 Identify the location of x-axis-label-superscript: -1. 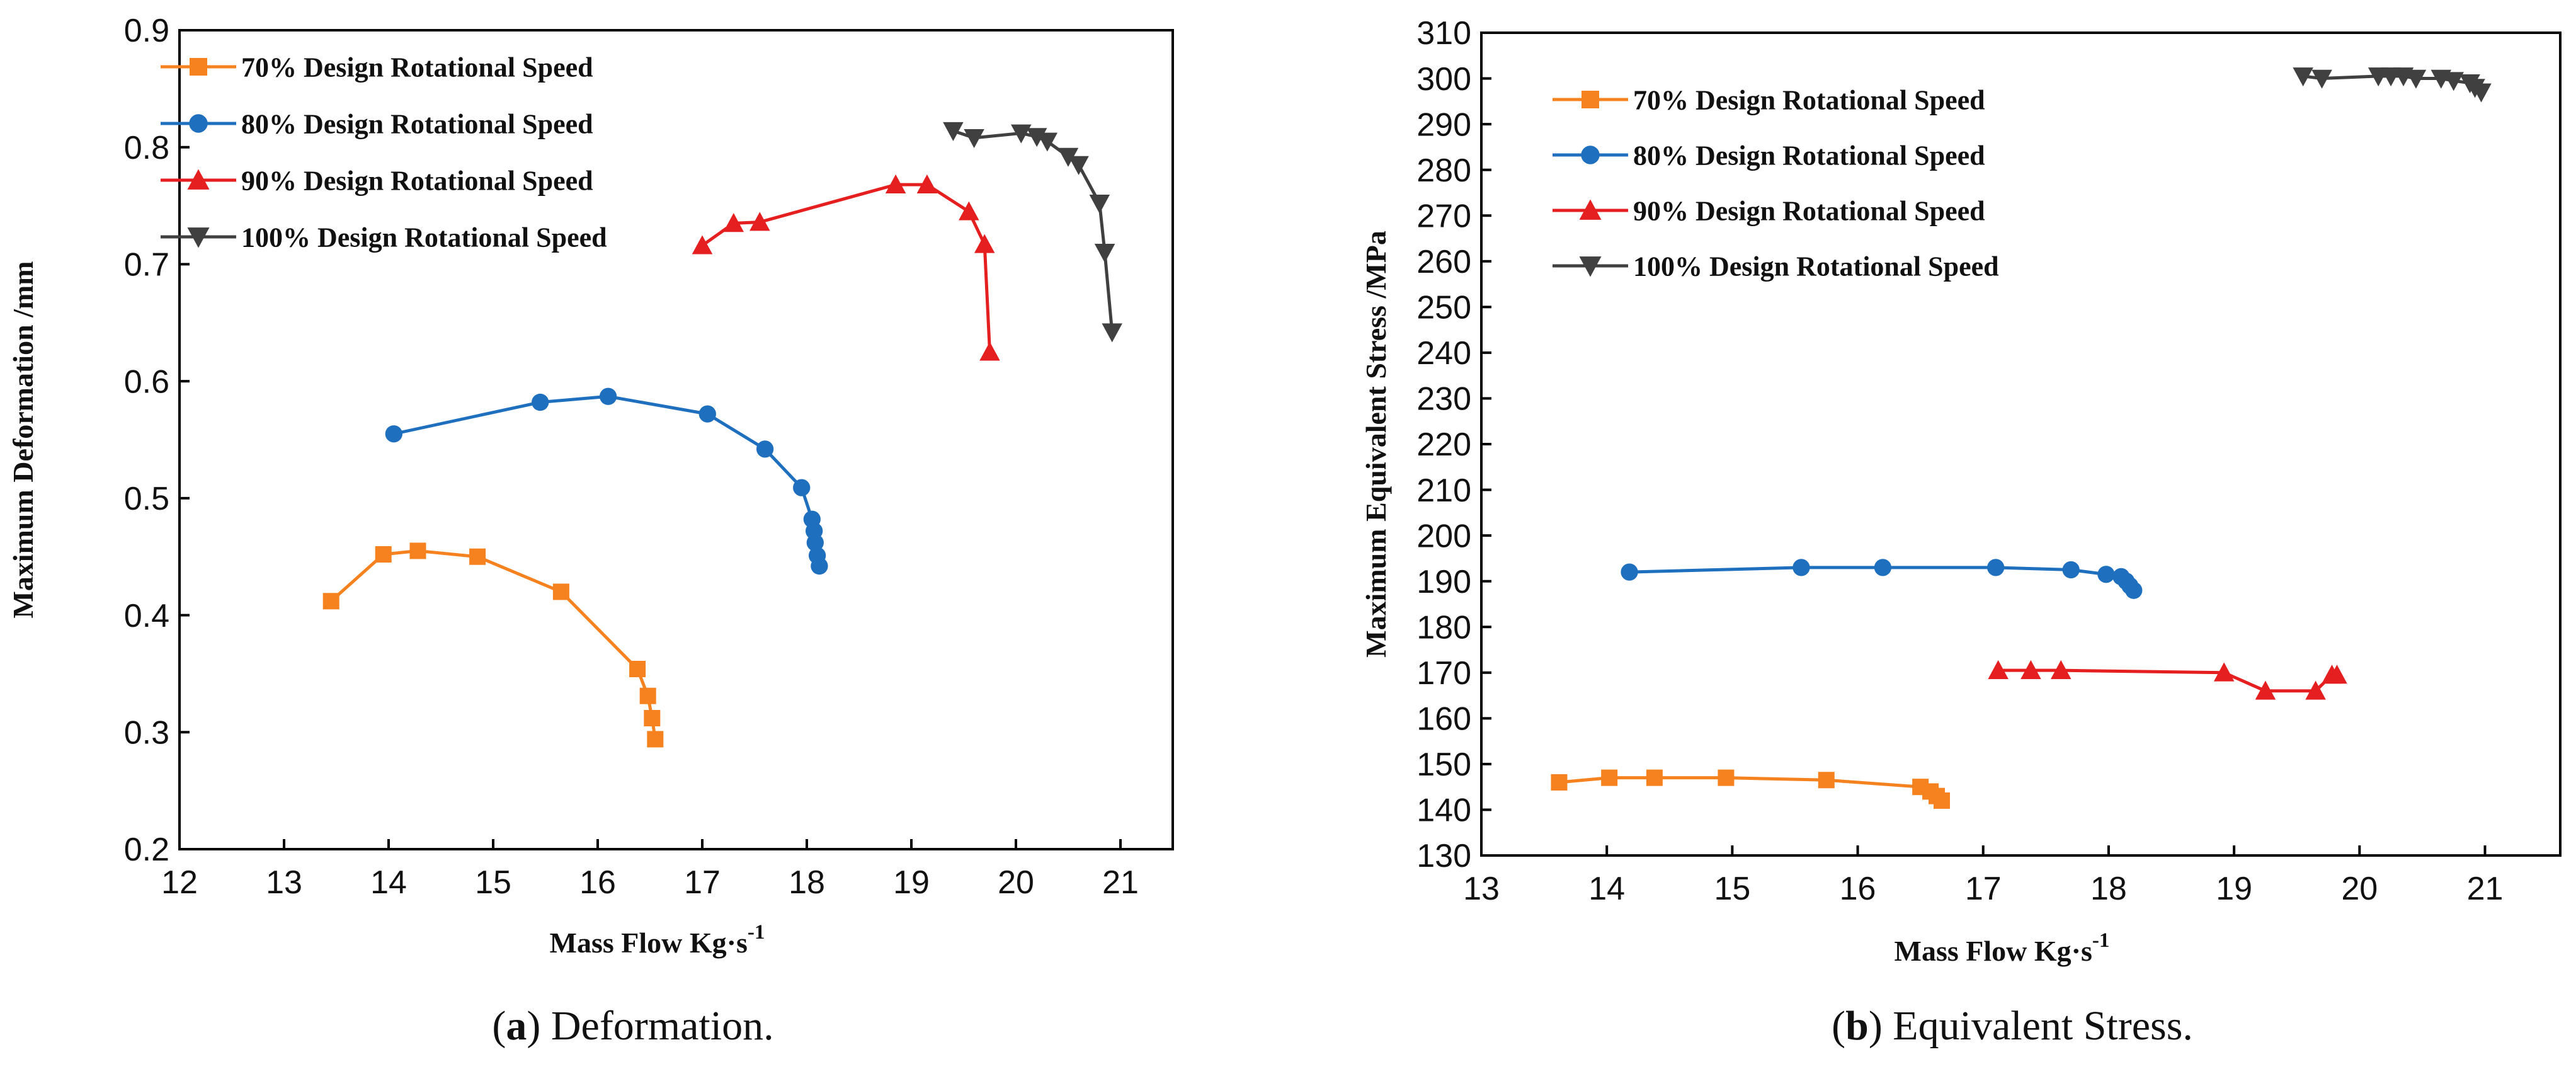
(756, 932).